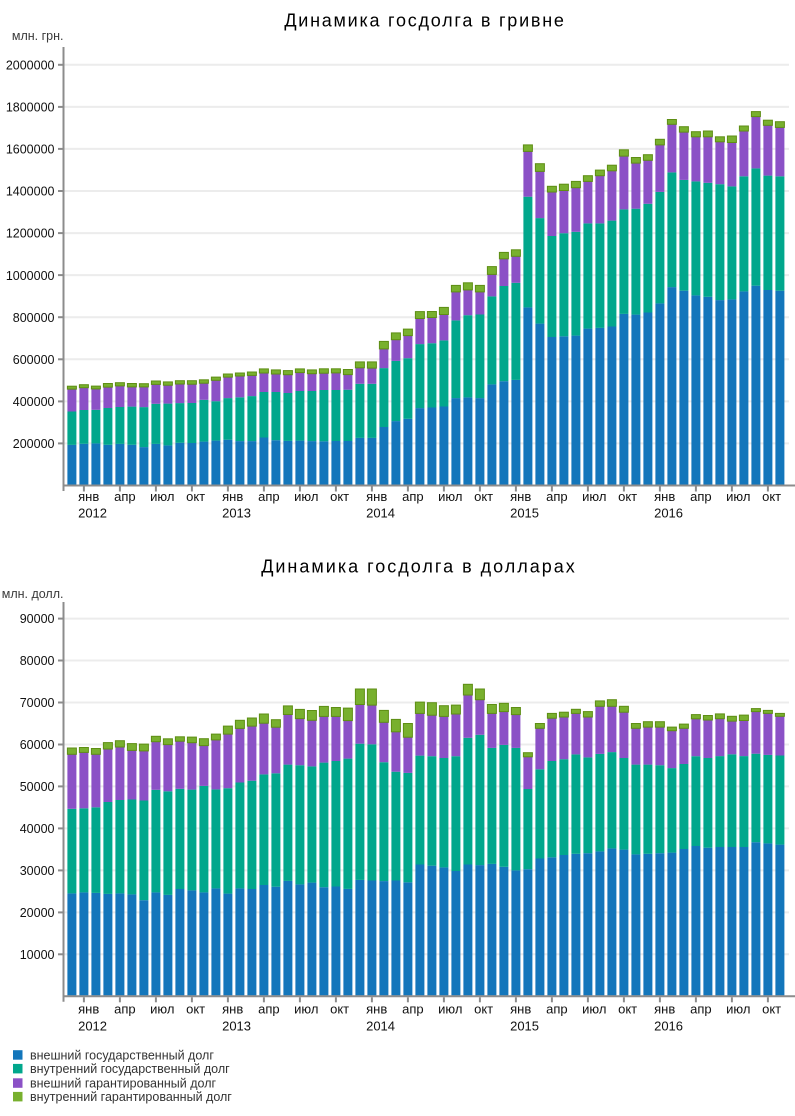  What do you see at coordinates (34, 402) in the screenshot?
I see `svg-text: 400000` at bounding box center [34, 402].